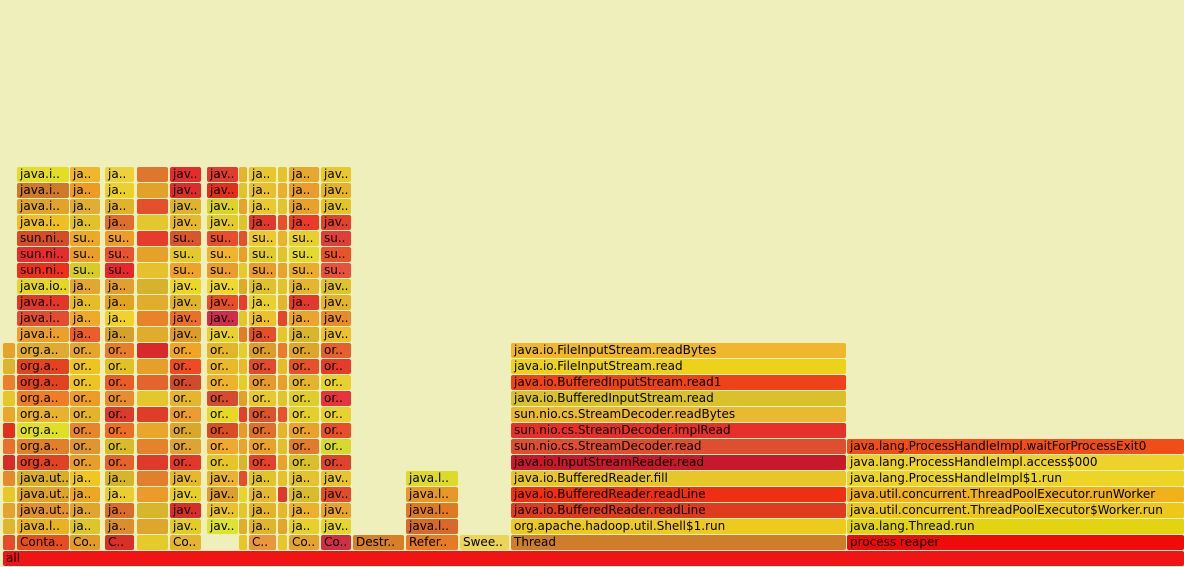 The width and height of the screenshot is (1184, 567). What do you see at coordinates (678, 350) in the screenshot?
I see `stack-frame: java.io.FileInputStream.readBytes` at bounding box center [678, 350].